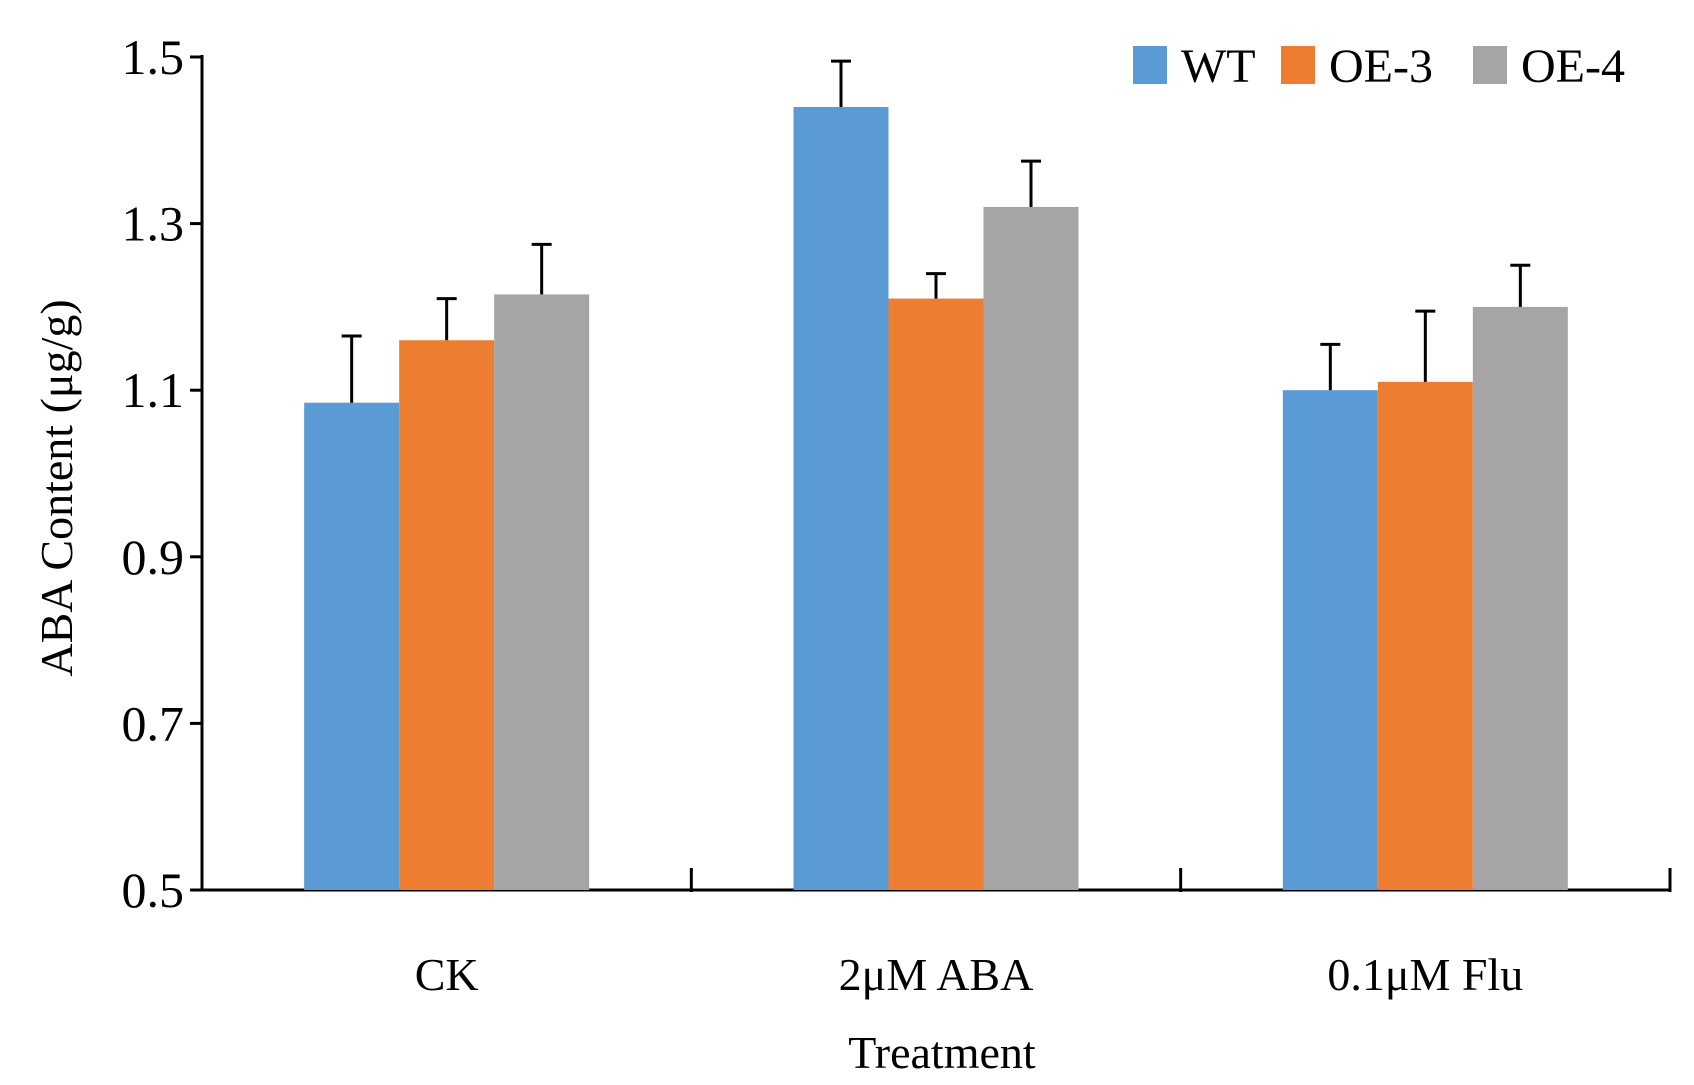 This screenshot has width=1694, height=1085. What do you see at coordinates (1573, 66) in the screenshot?
I see `legend-label-oe-4: OE-4` at bounding box center [1573, 66].